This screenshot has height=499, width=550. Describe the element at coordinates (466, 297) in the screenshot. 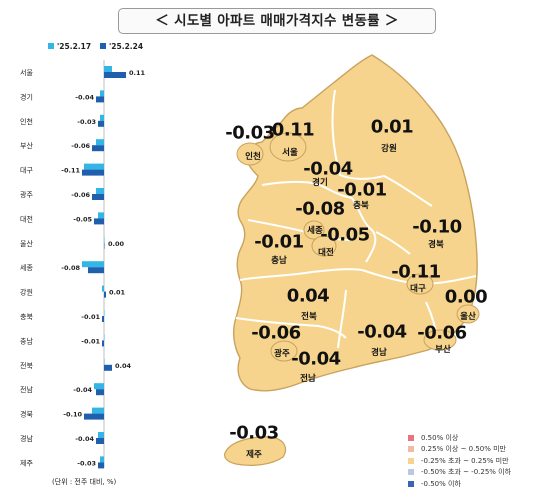

I see `region-value: 0.00` at that location.